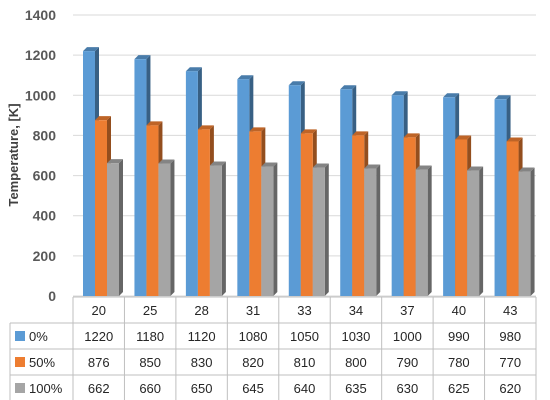 This screenshot has height=400, width=550. What do you see at coordinates (45, 176) in the screenshot?
I see `y-tick-label: 600` at bounding box center [45, 176].